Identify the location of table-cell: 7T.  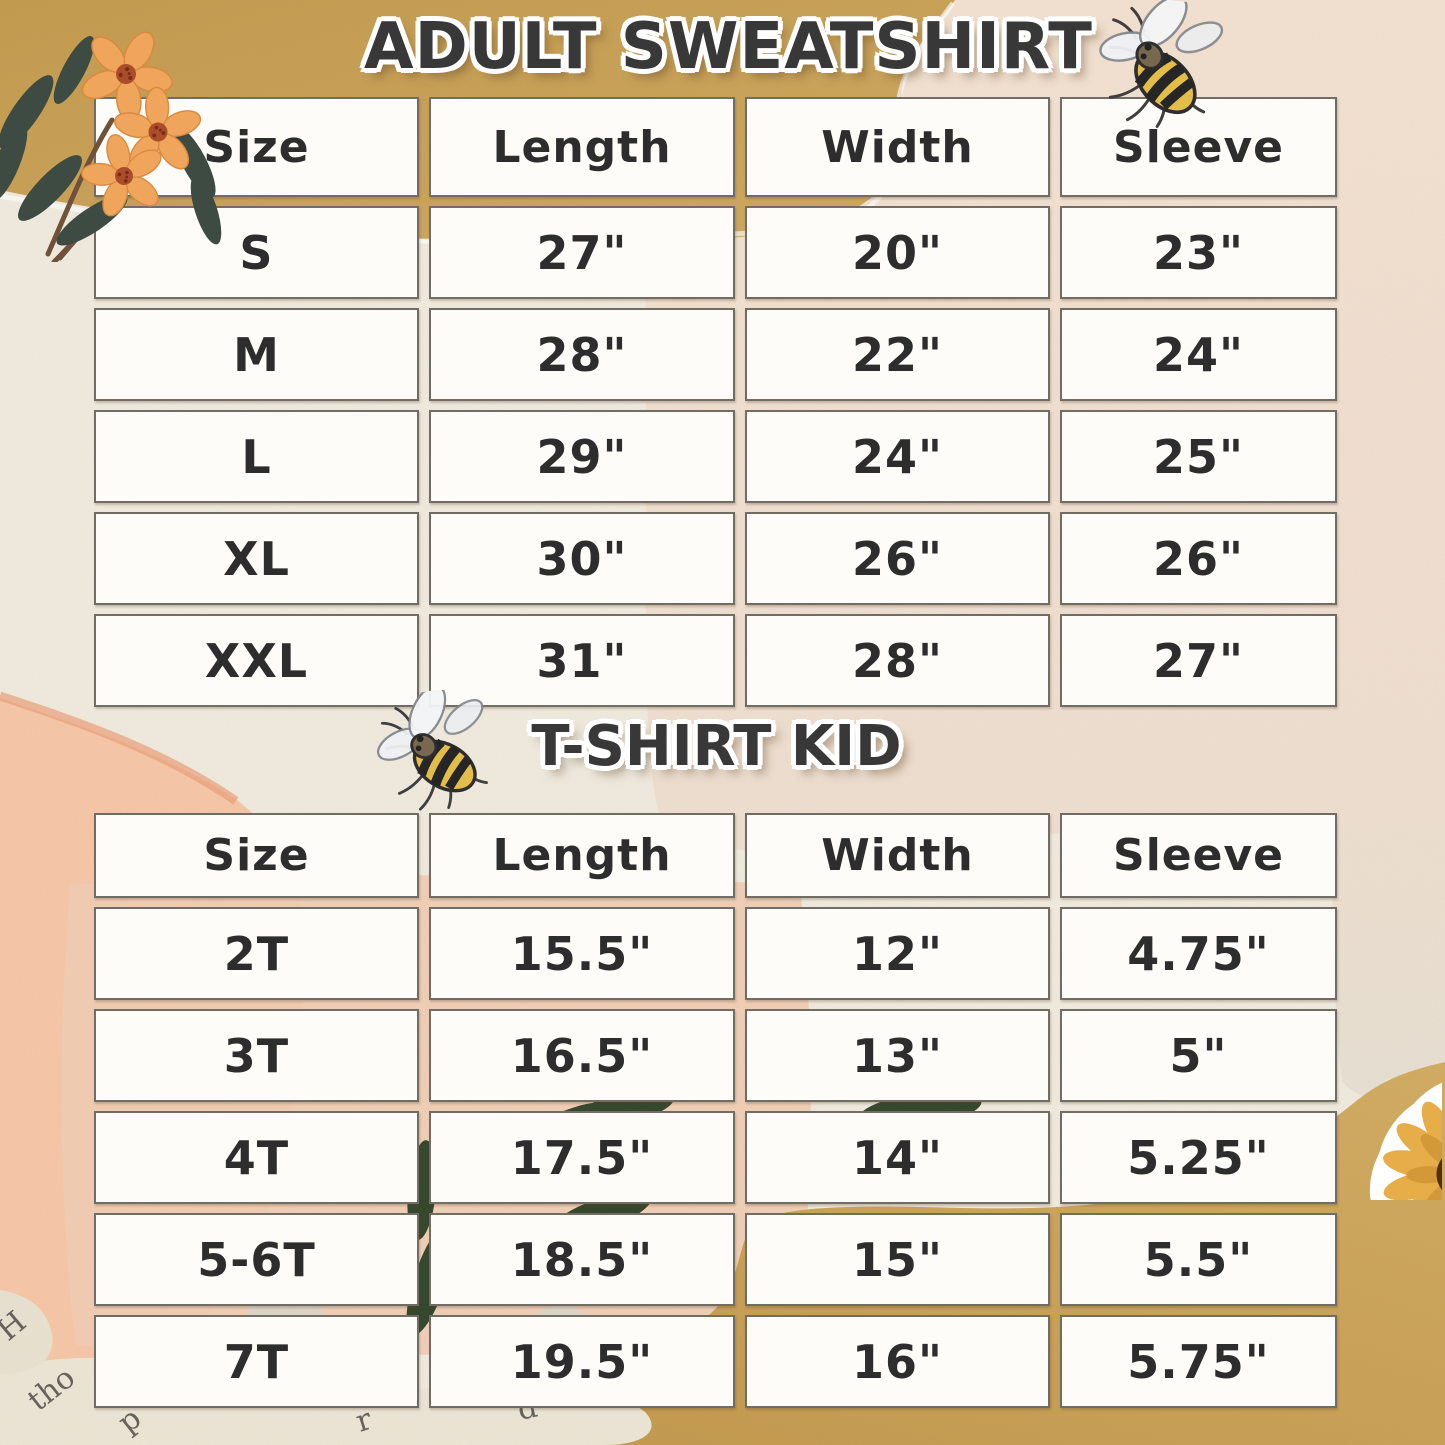
(256, 1361).